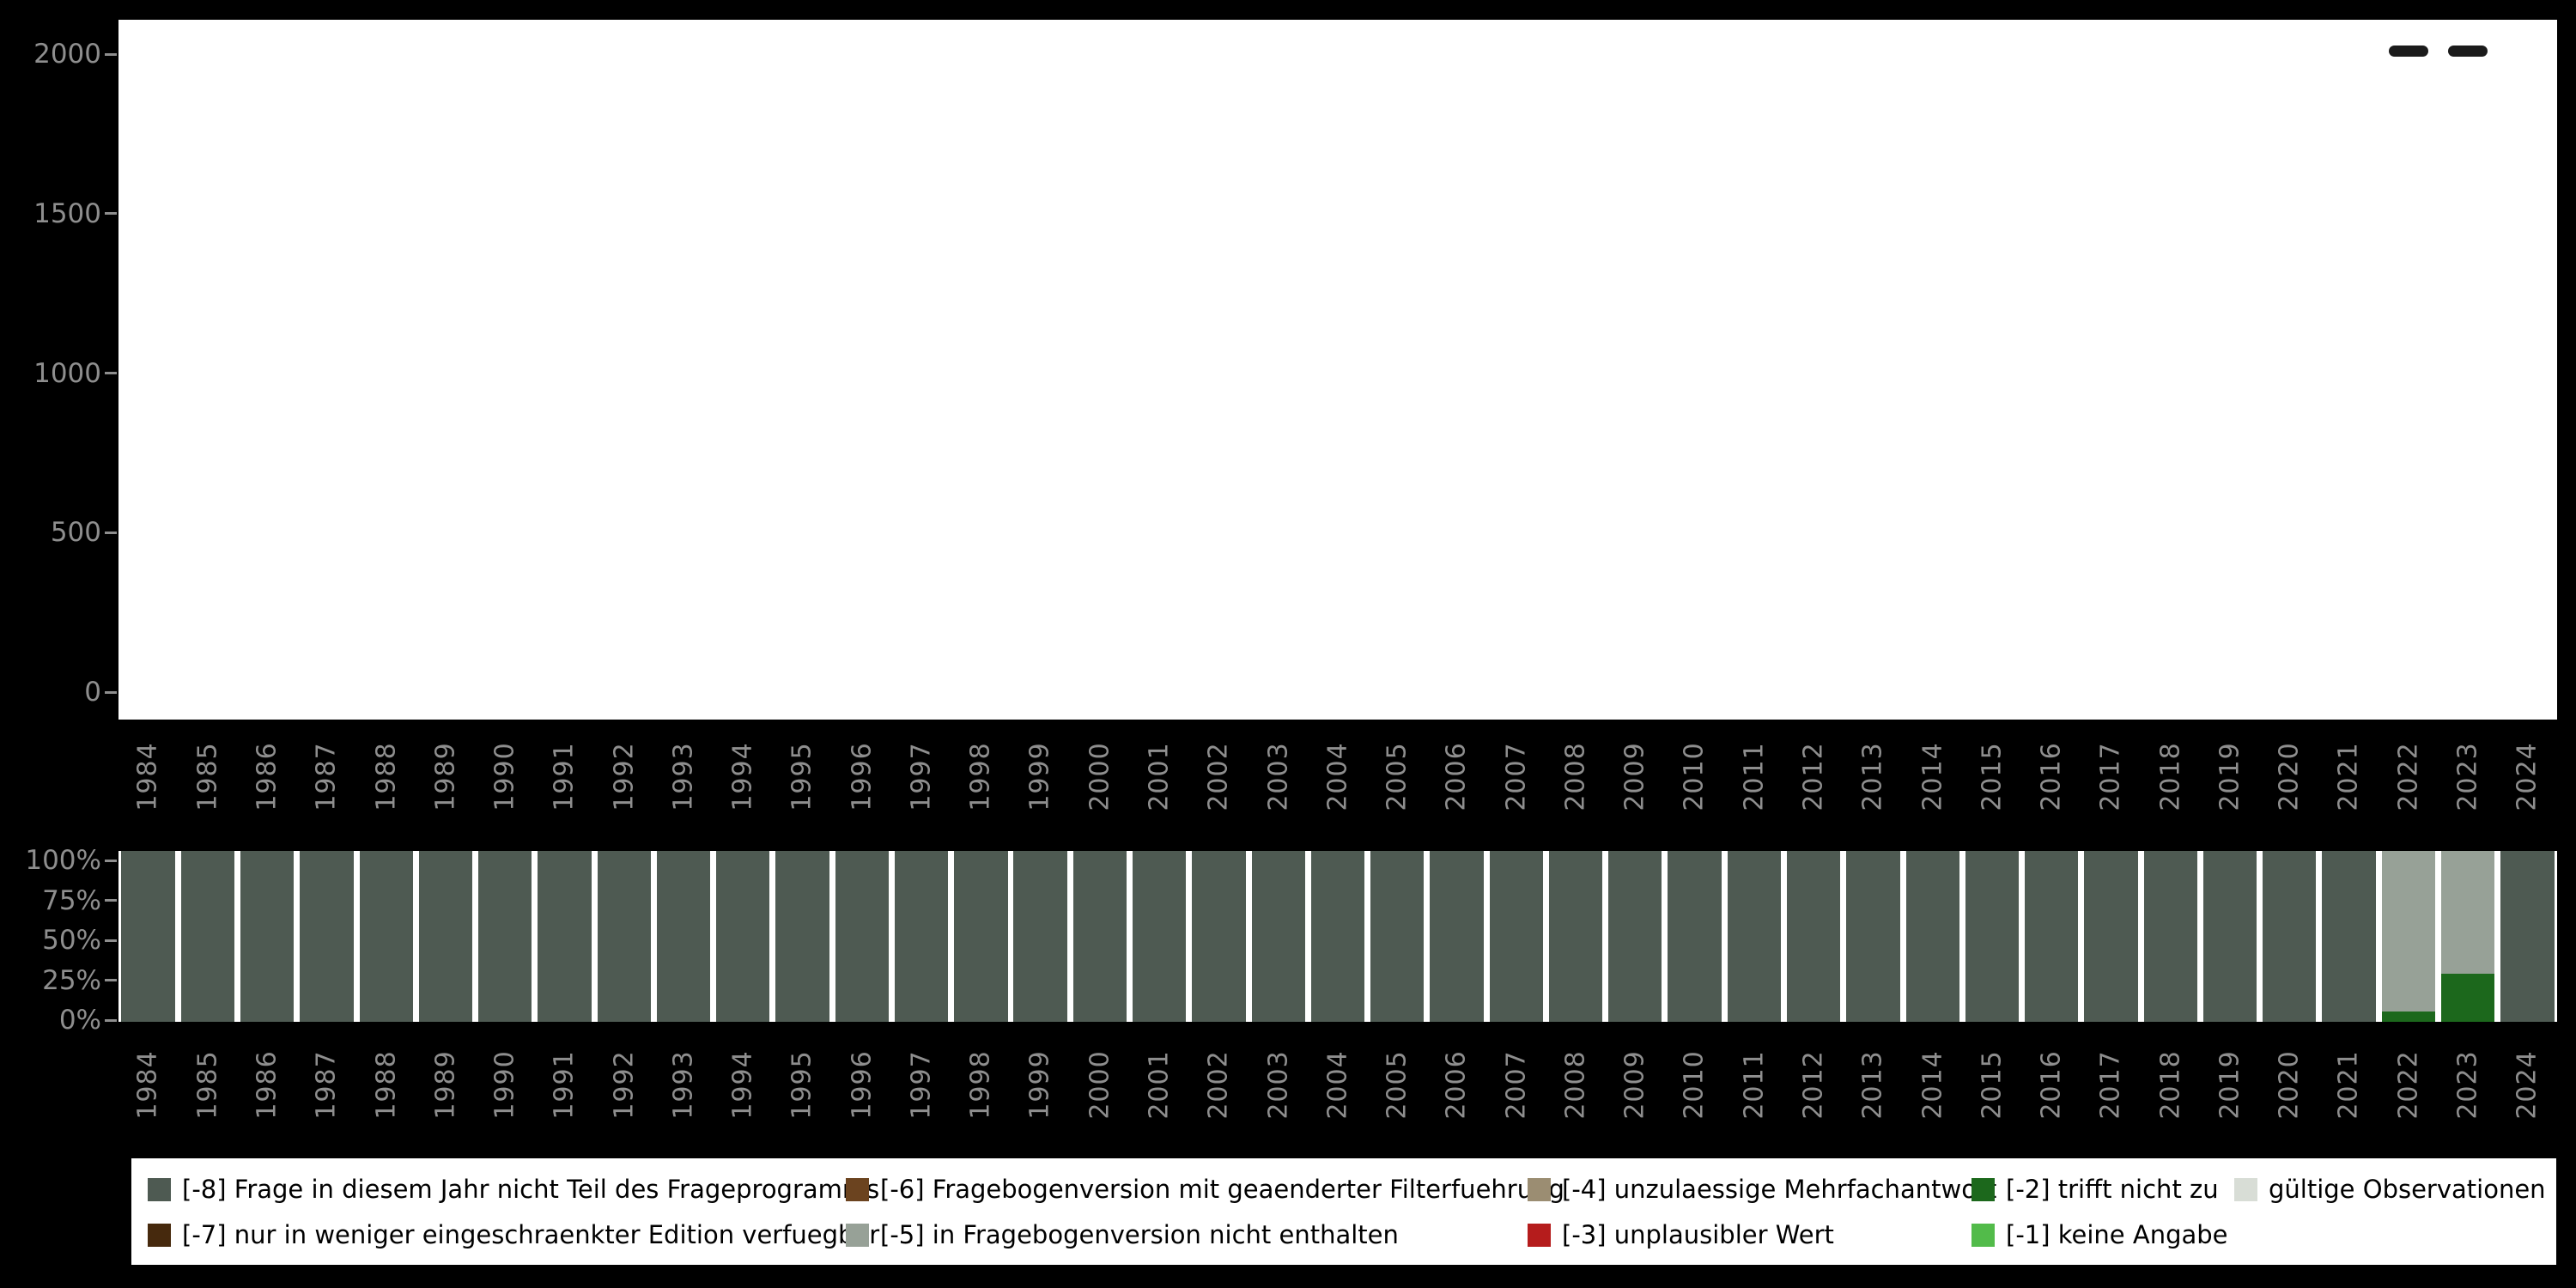 The height and width of the screenshot is (1288, 2576). What do you see at coordinates (2467, 998) in the screenshot?
I see `bar-segment-miss2` at bounding box center [2467, 998].